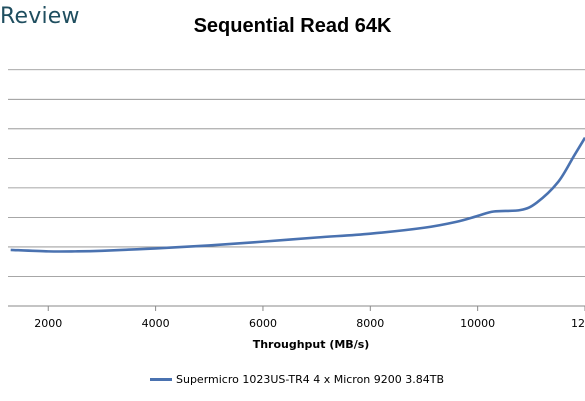  Describe the element at coordinates (477, 323) in the screenshot. I see `x-tick-label-4: 10000` at that location.